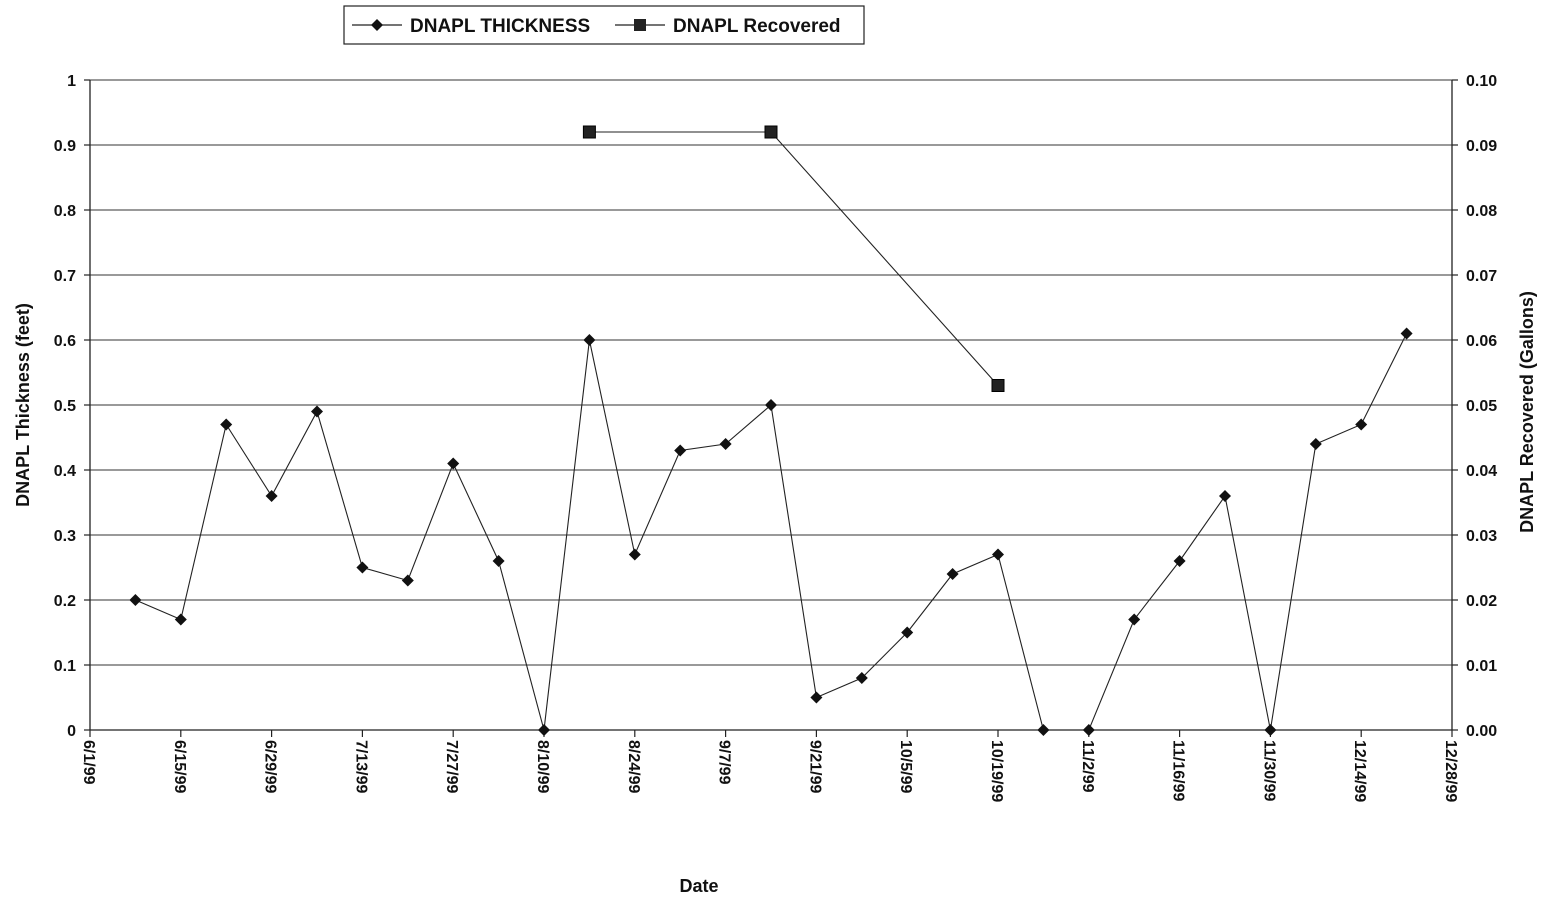 This screenshot has height=901, width=1544. I want to click on y-left-tick-label: 1, so click(71, 81).